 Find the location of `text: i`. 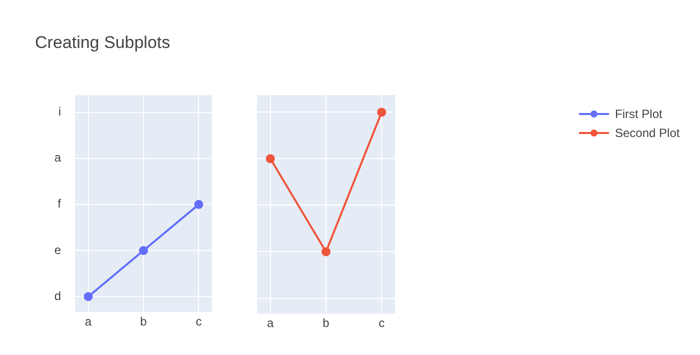

text: i is located at coordinates (59, 111).